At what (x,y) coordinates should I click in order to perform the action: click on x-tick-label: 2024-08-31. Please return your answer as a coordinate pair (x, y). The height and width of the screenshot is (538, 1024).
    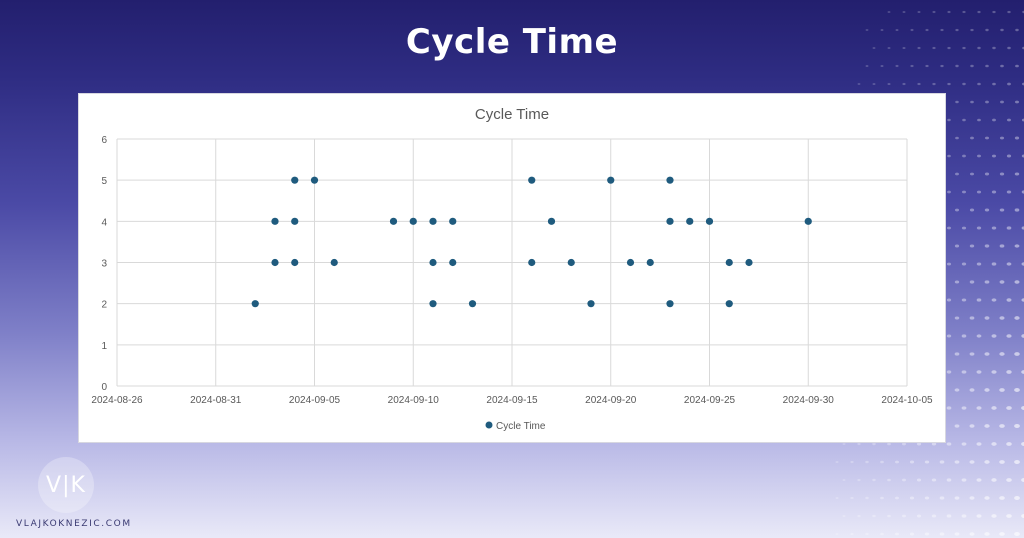
    Looking at the image, I should click on (216, 400).